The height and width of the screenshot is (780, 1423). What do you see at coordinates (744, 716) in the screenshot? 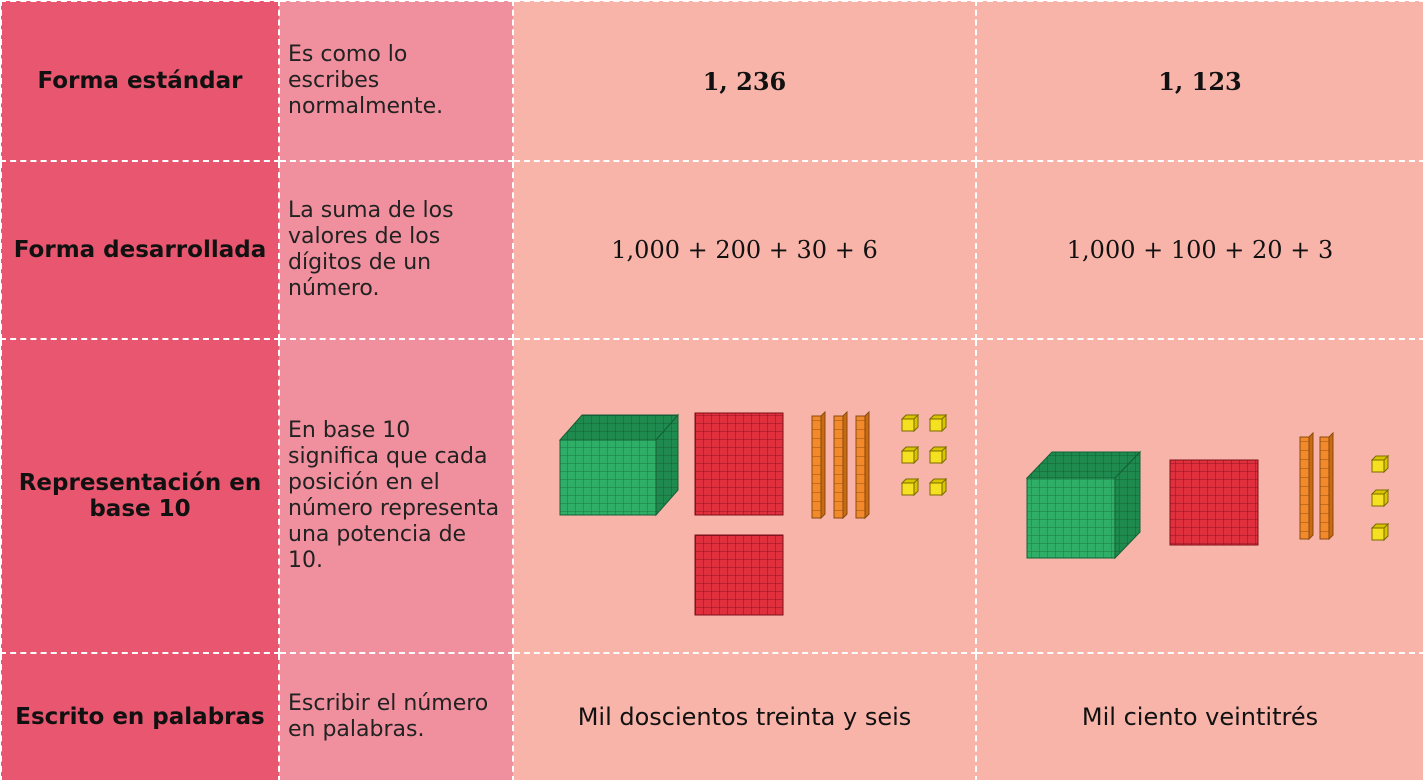
I see `value-cell: Mil doscientos treinta y seis` at bounding box center [744, 716].